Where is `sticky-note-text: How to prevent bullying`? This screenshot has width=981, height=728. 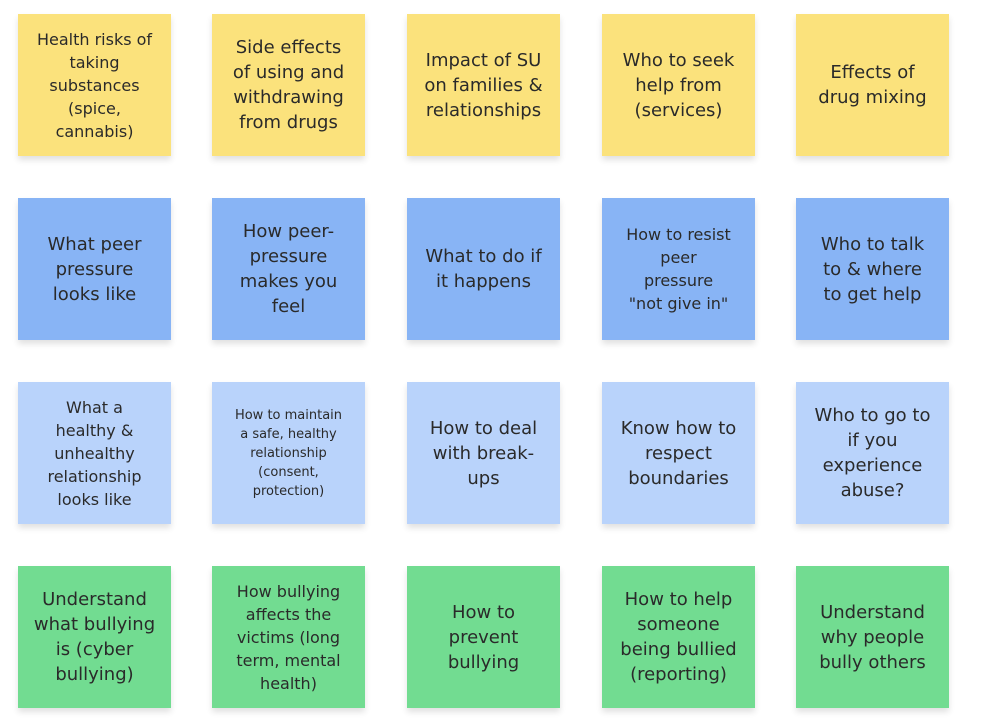
sticky-note-text: How to prevent bullying is located at coordinates (483, 637).